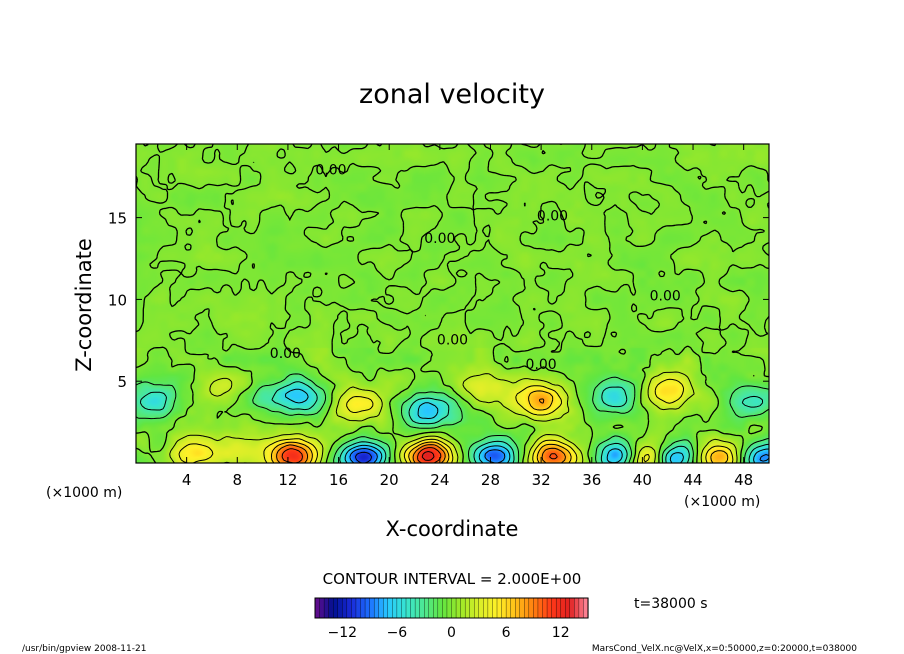 The image size is (904, 654). What do you see at coordinates (490, 480) in the screenshot?
I see `x-tick-label: 28` at bounding box center [490, 480].